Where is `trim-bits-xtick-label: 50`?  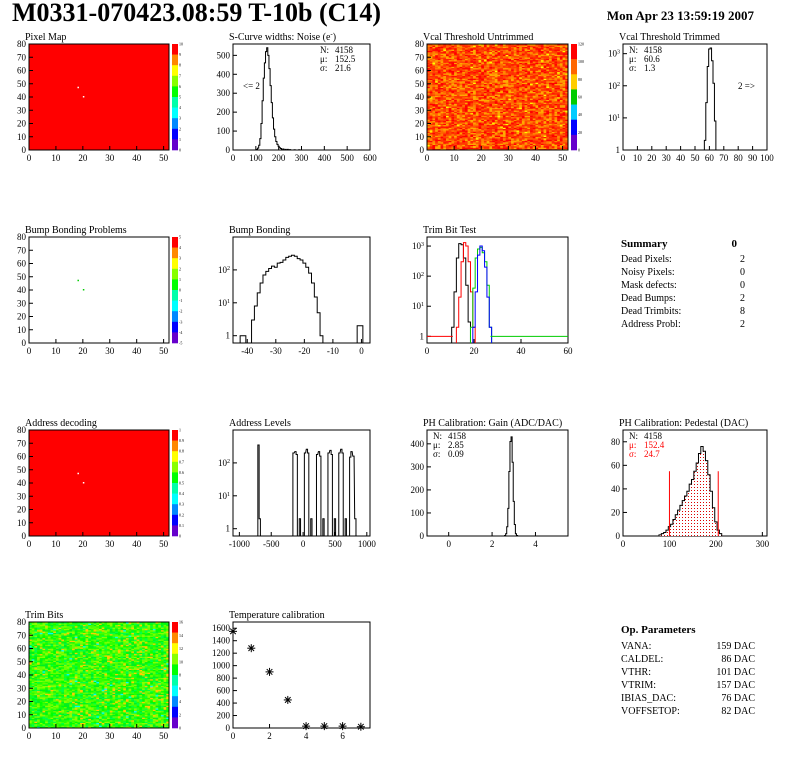 trim-bits-xtick-label: 50 is located at coordinates (164, 736).